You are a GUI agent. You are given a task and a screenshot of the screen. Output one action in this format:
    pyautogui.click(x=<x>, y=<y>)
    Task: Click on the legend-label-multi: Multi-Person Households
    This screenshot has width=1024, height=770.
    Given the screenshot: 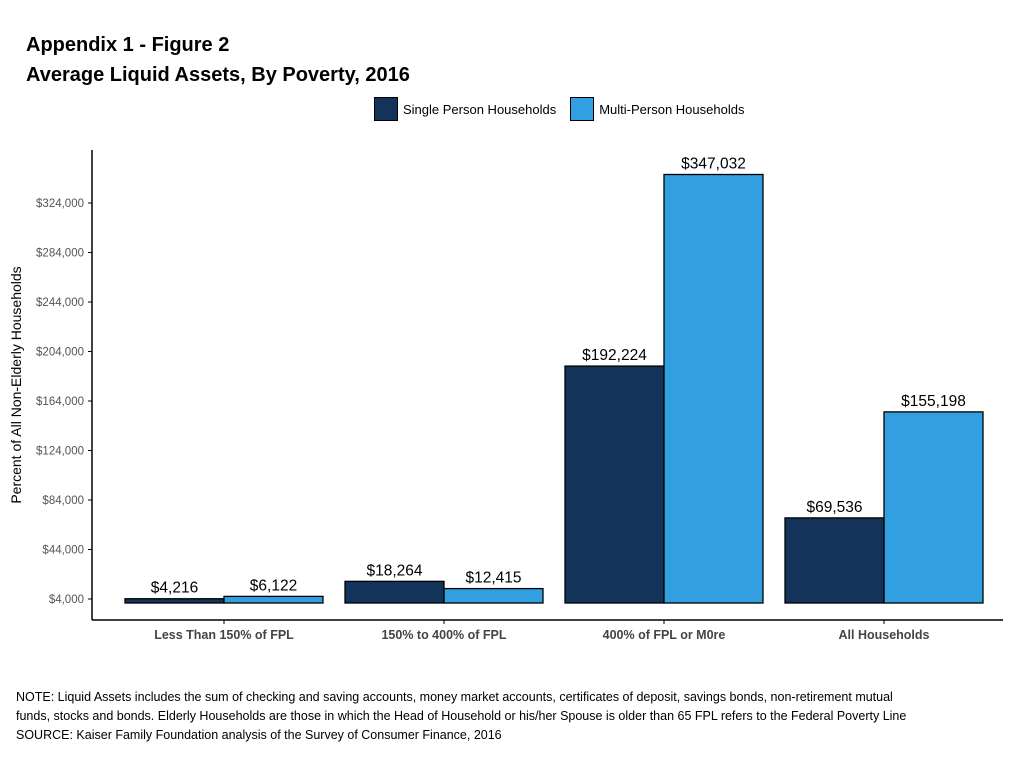 What is the action you would take?
    pyautogui.click(x=672, y=109)
    